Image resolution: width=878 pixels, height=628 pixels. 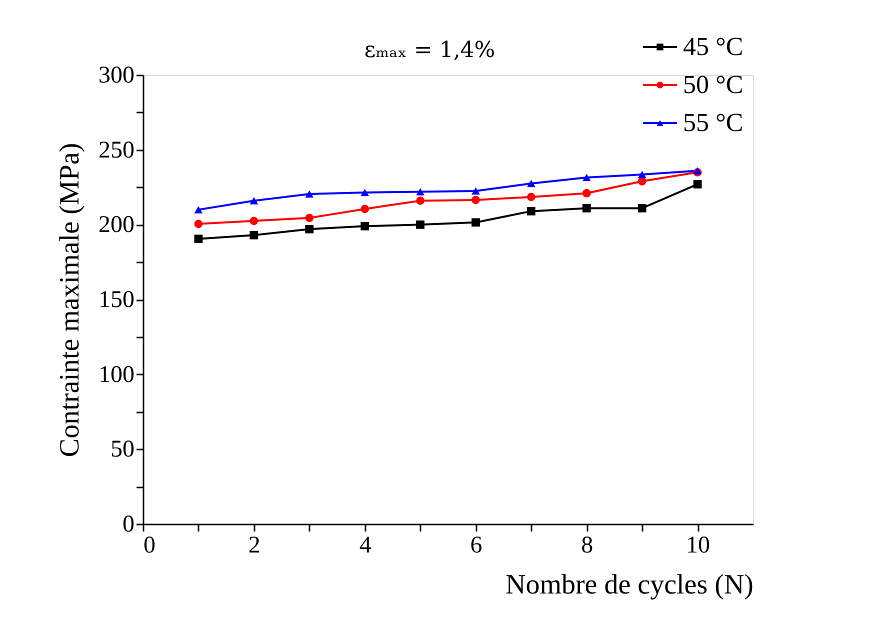 What do you see at coordinates (713, 122) in the screenshot?
I see `legend-label: 55 °C` at bounding box center [713, 122].